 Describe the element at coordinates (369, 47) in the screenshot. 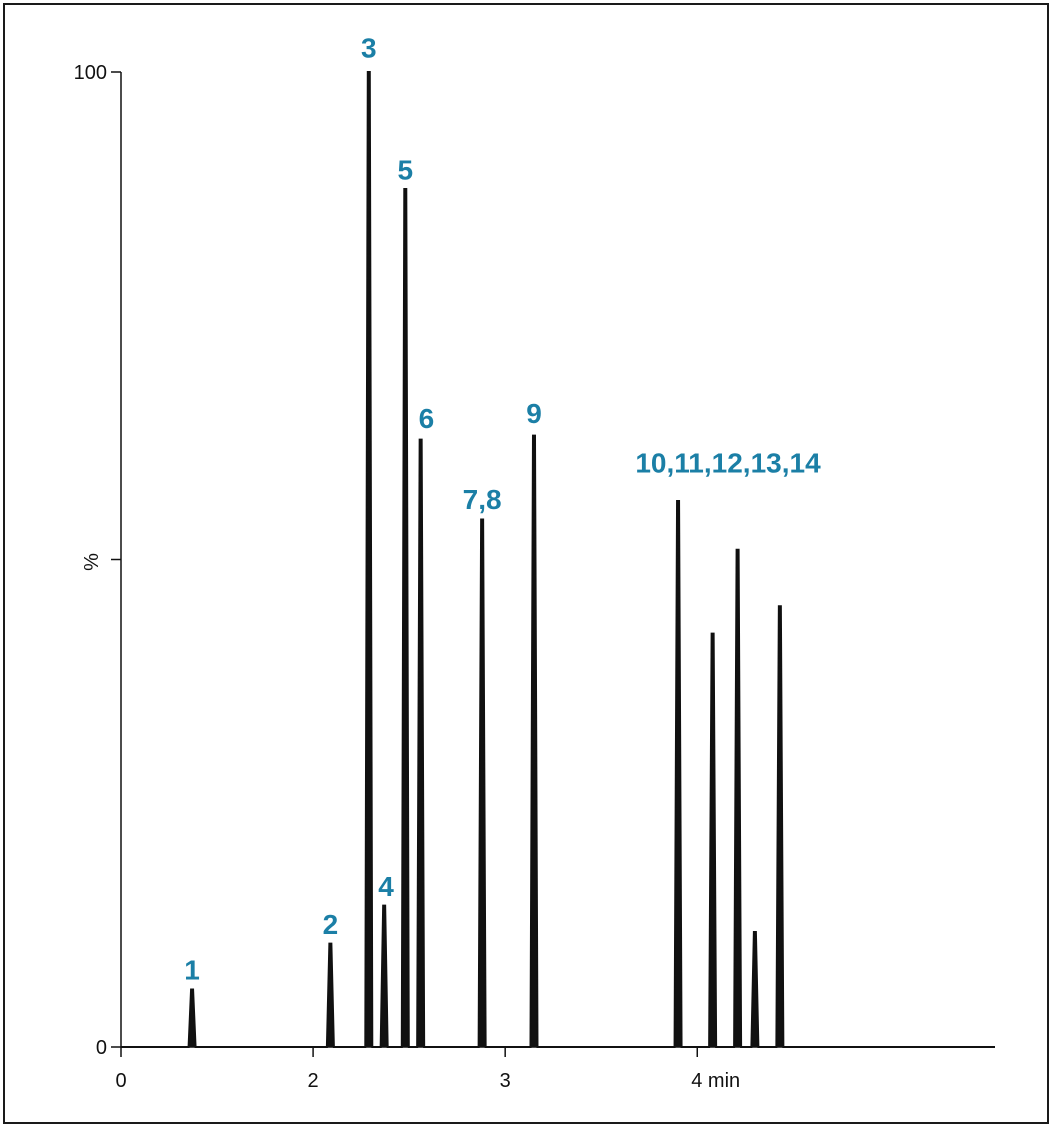

I see `peak-label-2: 3` at that location.